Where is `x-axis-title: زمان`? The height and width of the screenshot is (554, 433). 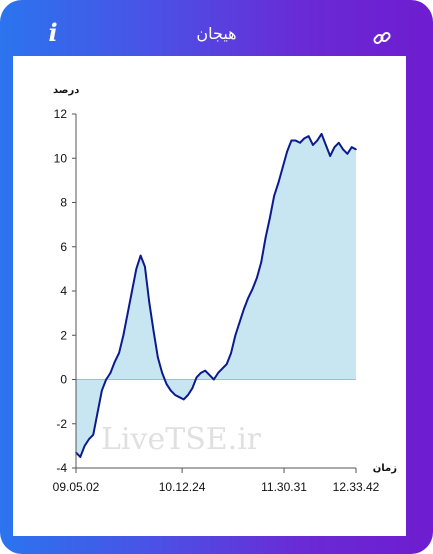
x-axis-title: زمان is located at coordinates (385, 468).